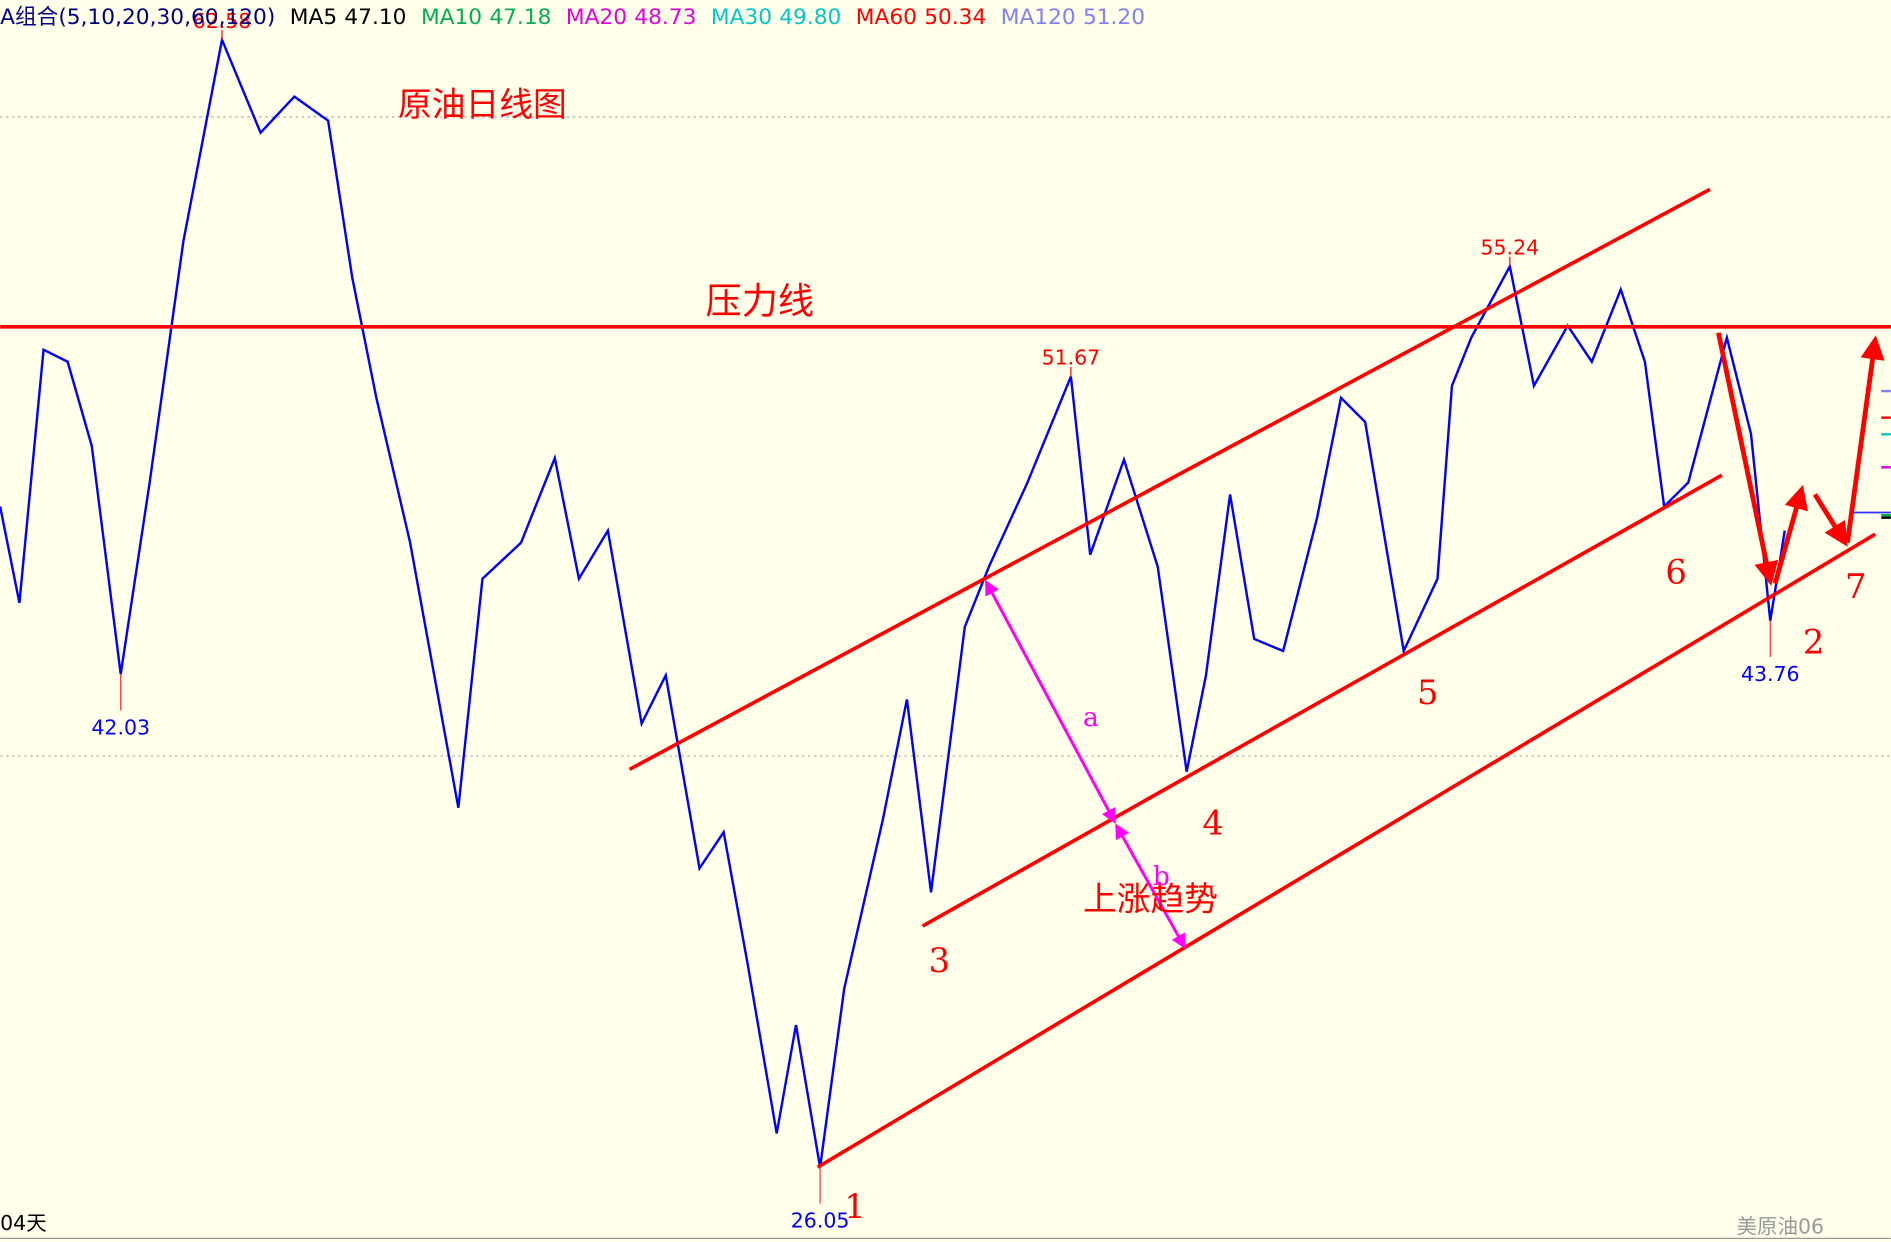  Describe the element at coordinates (222, 21) in the screenshot. I see `price-label: 62.58` at that location.